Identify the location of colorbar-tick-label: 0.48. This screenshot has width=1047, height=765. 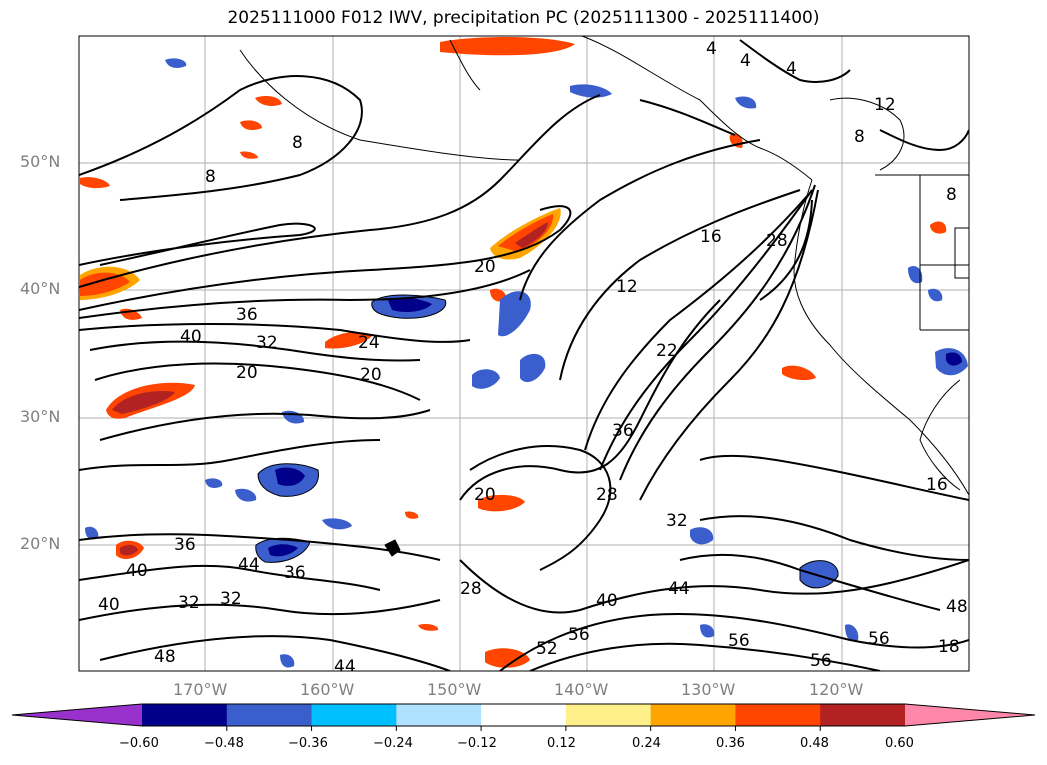
(814, 743).